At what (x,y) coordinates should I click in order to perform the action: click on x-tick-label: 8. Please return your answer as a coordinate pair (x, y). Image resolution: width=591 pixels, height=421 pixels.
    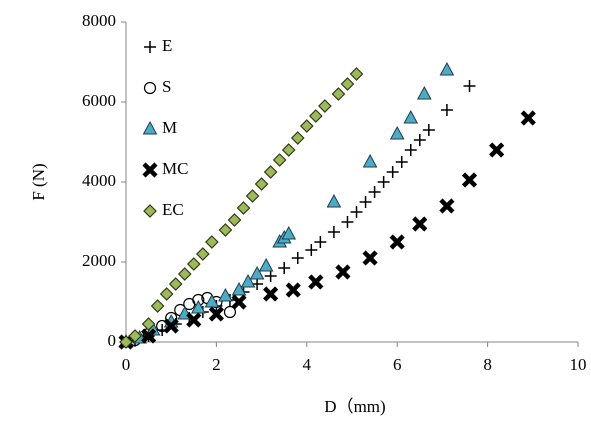
    Looking at the image, I should click on (487, 364).